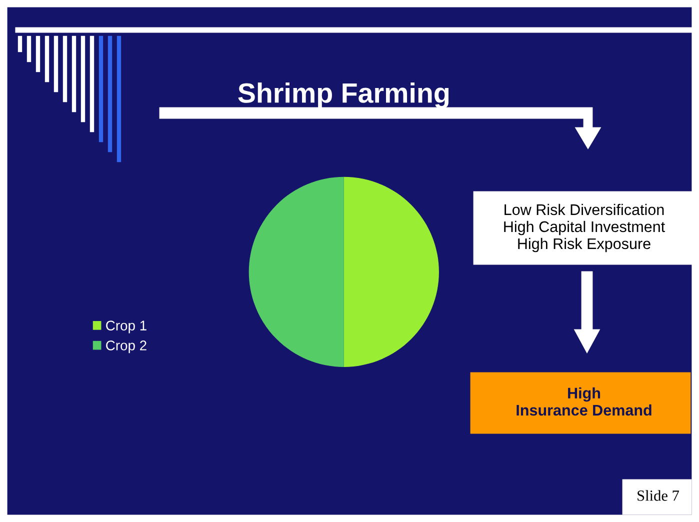  Describe the element at coordinates (584, 228) in the screenshot. I see `text: Low Risk Diversification High Capital Investment High Risk Exposure` at that location.